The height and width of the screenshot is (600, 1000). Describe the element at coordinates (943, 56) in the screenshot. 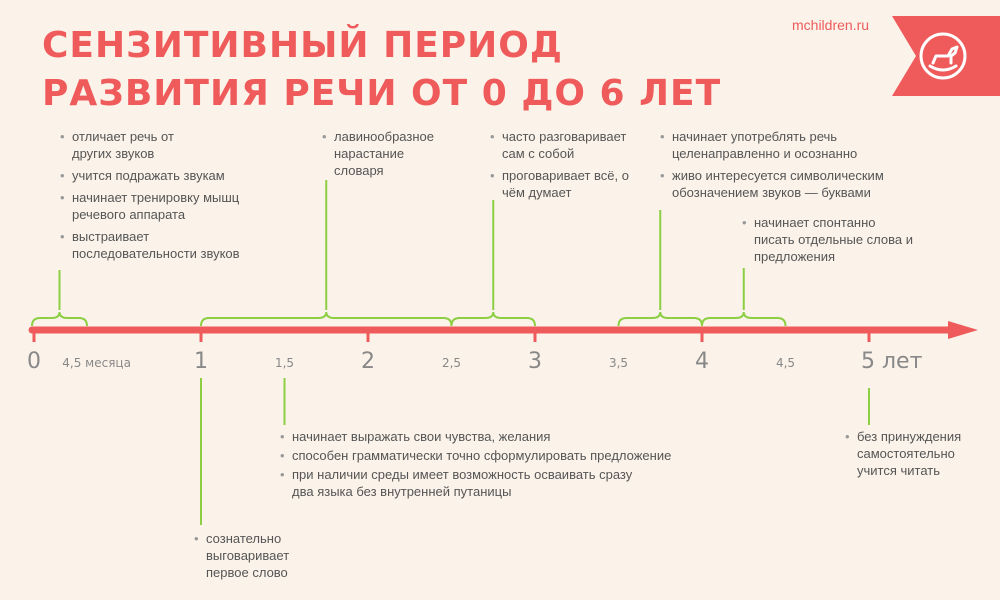

I see `rocking-horse-icon` at that location.